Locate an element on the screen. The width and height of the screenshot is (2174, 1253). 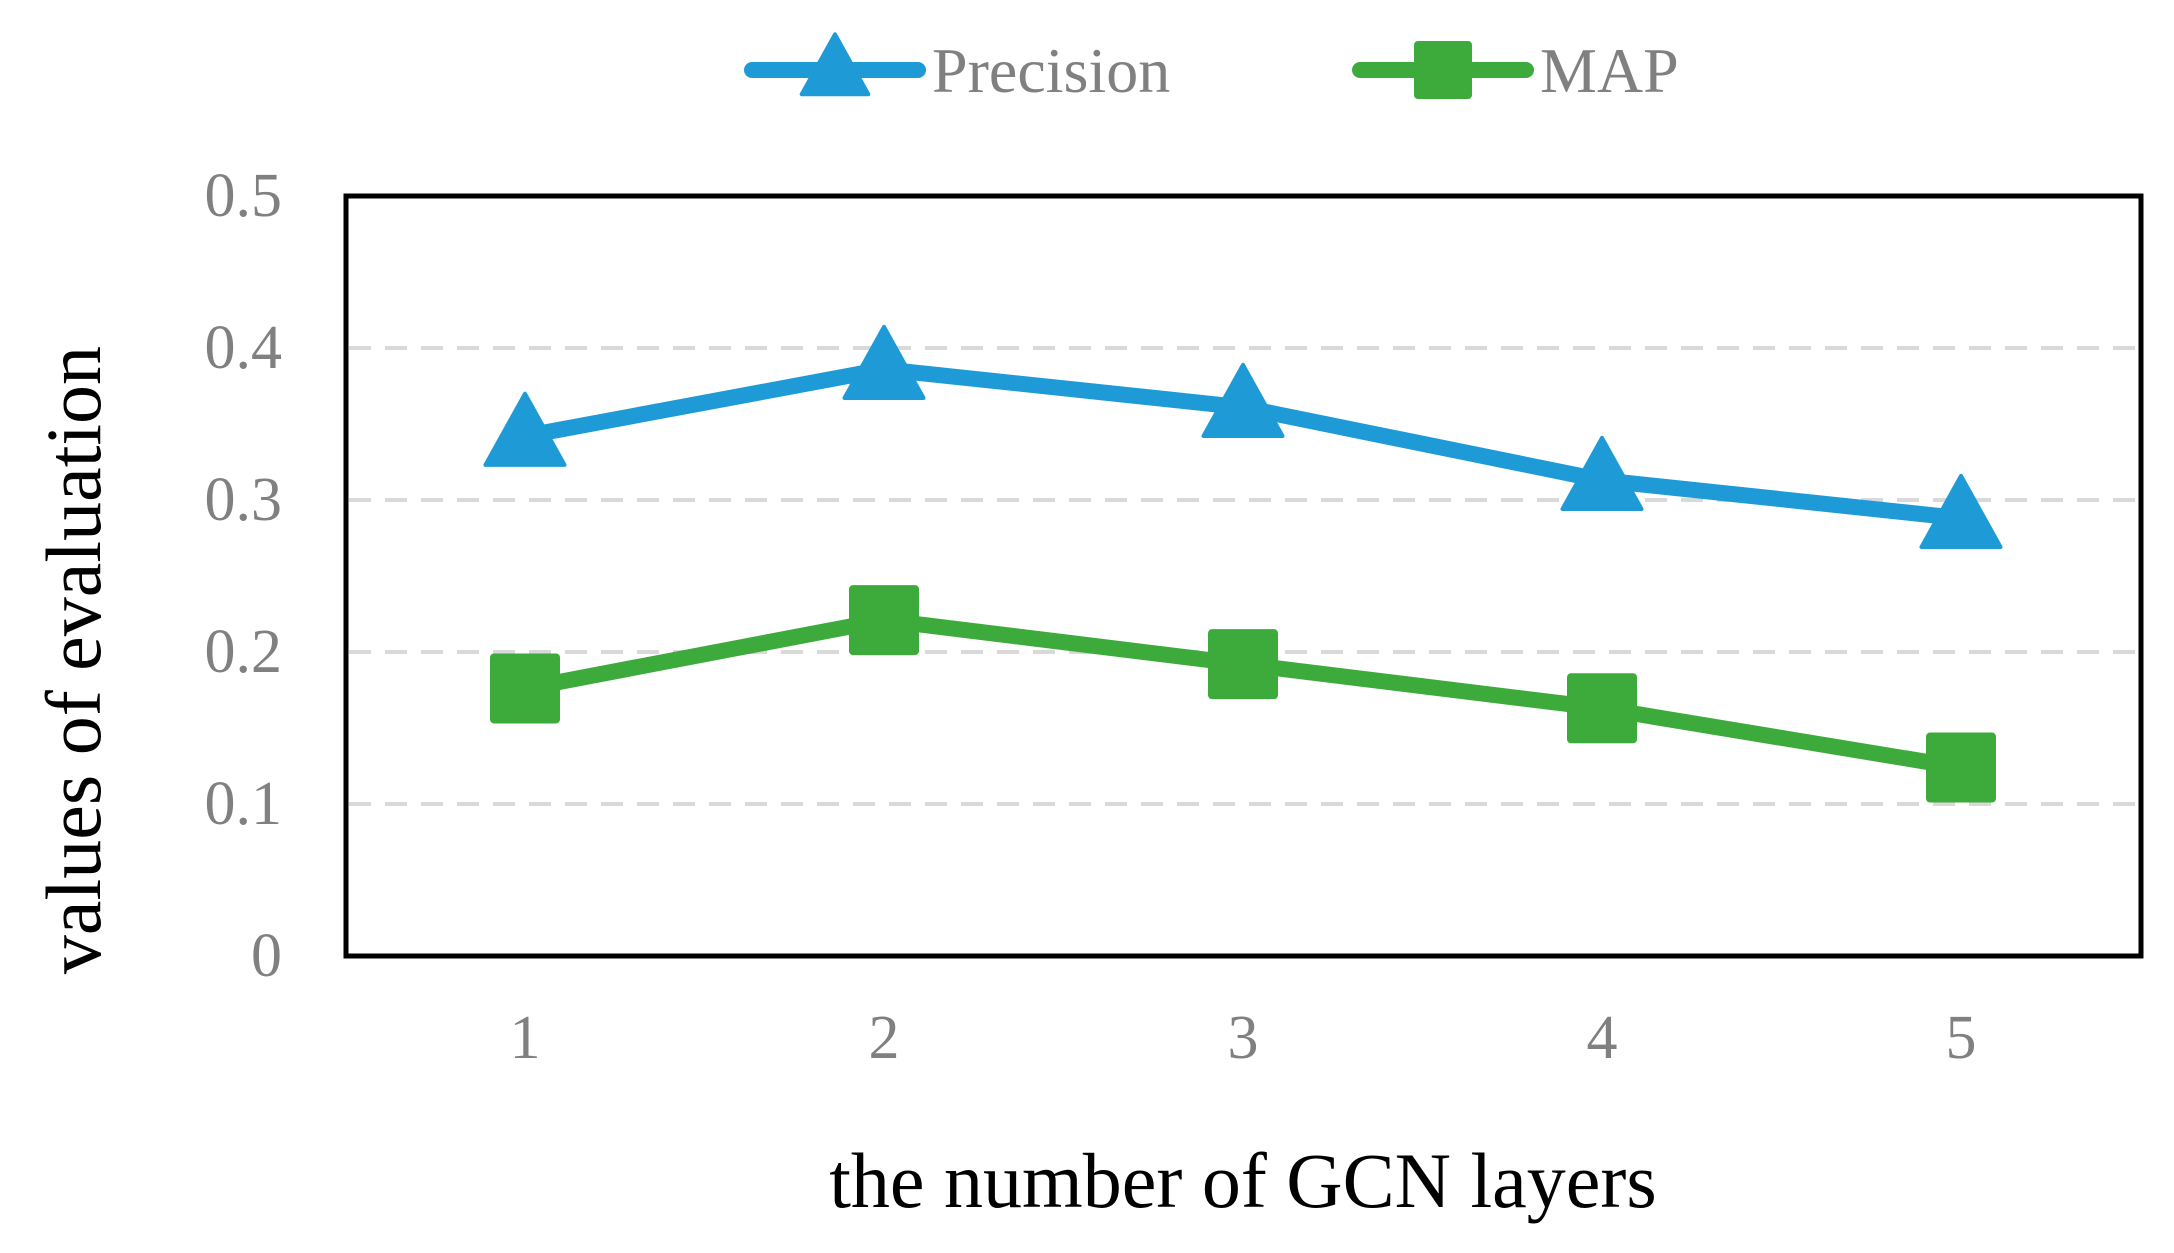
series-precision is located at coordinates (1243, 436).